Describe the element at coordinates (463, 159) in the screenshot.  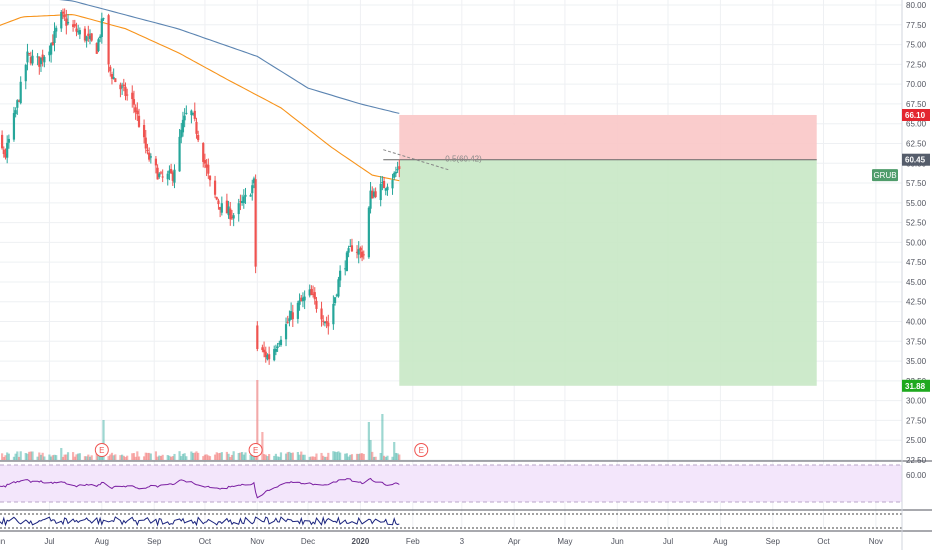
I see `fib-label: 0.5(60.42)` at that location.